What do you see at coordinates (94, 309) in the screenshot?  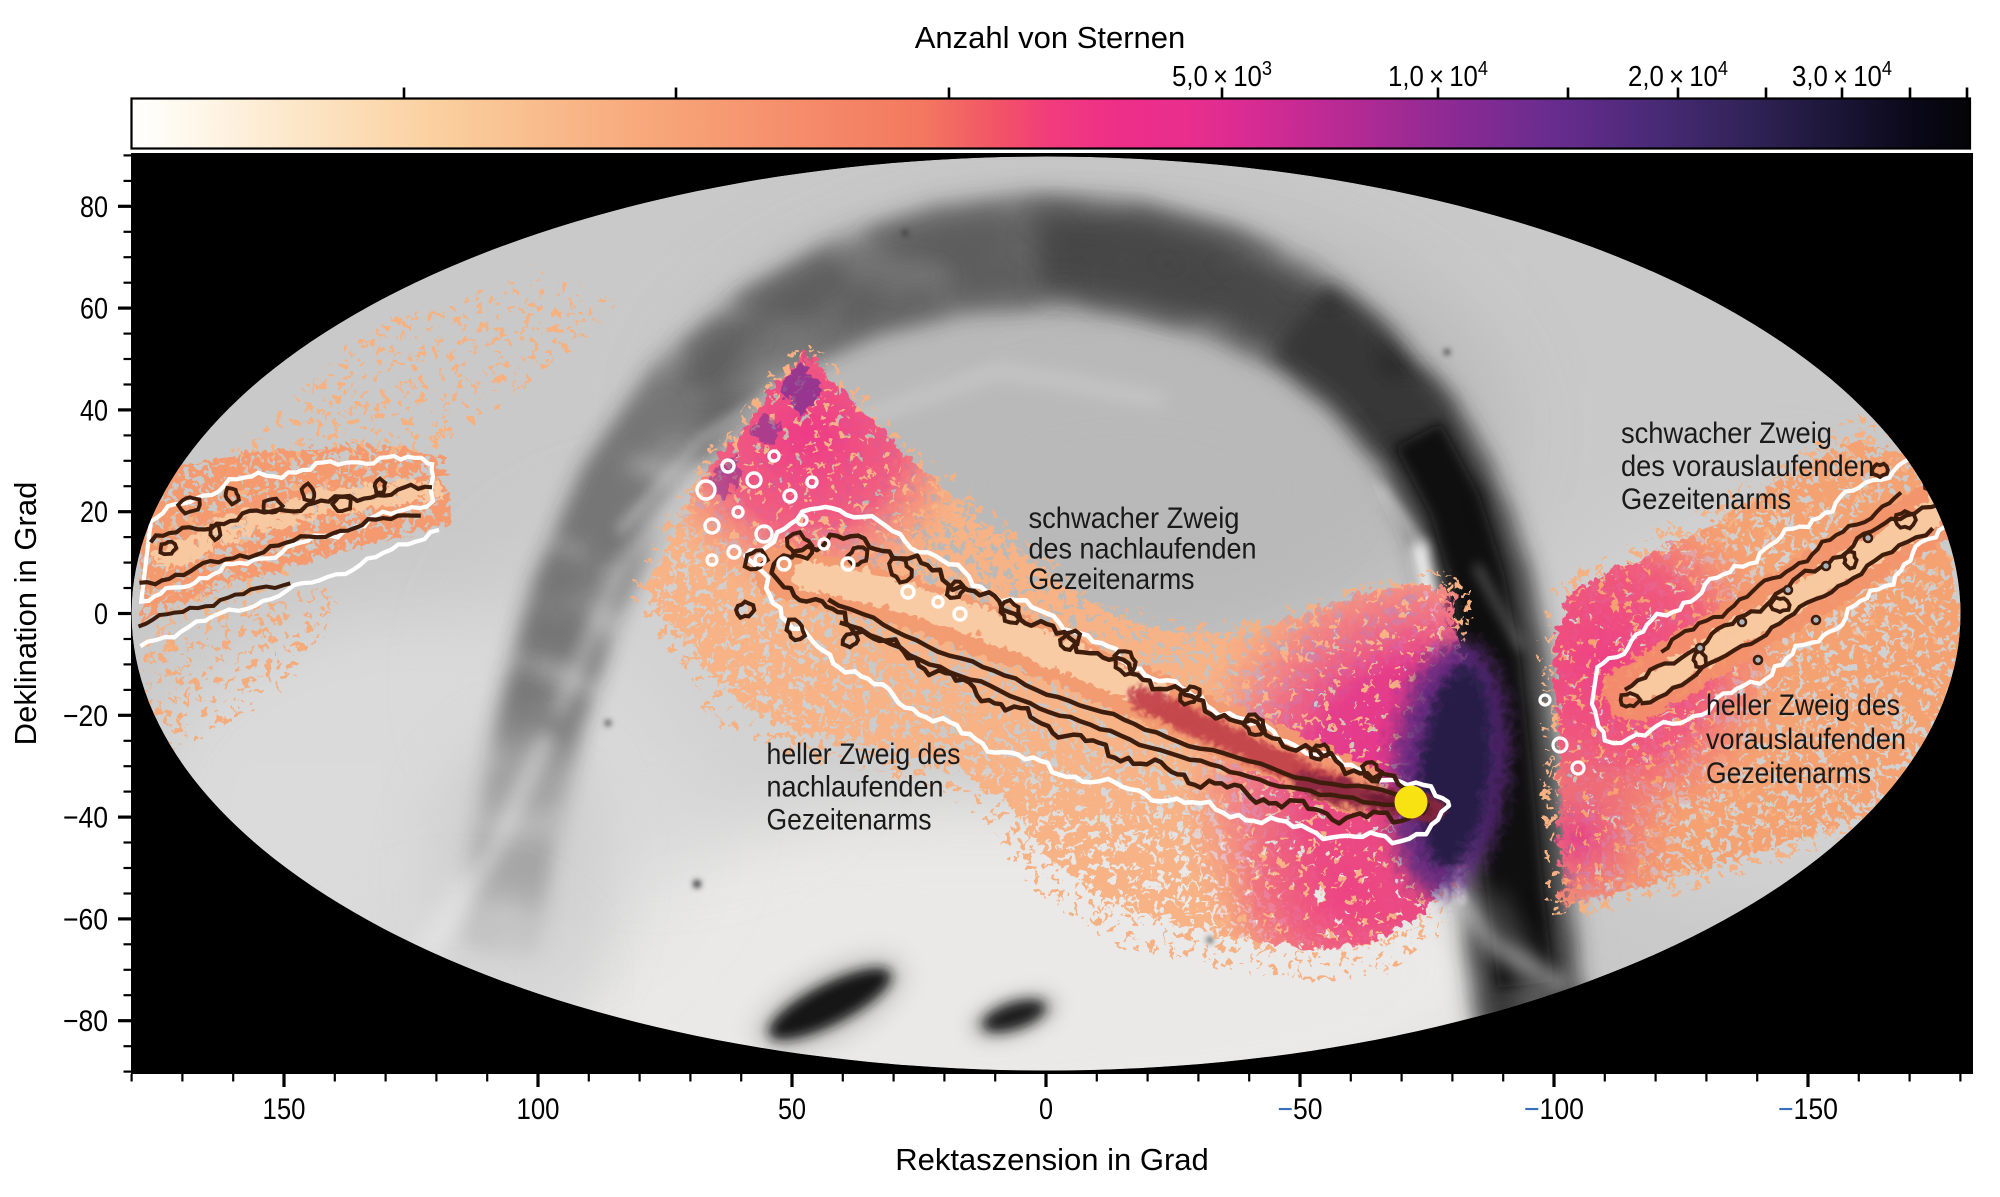 I see `svg-text: 60` at bounding box center [94, 309].